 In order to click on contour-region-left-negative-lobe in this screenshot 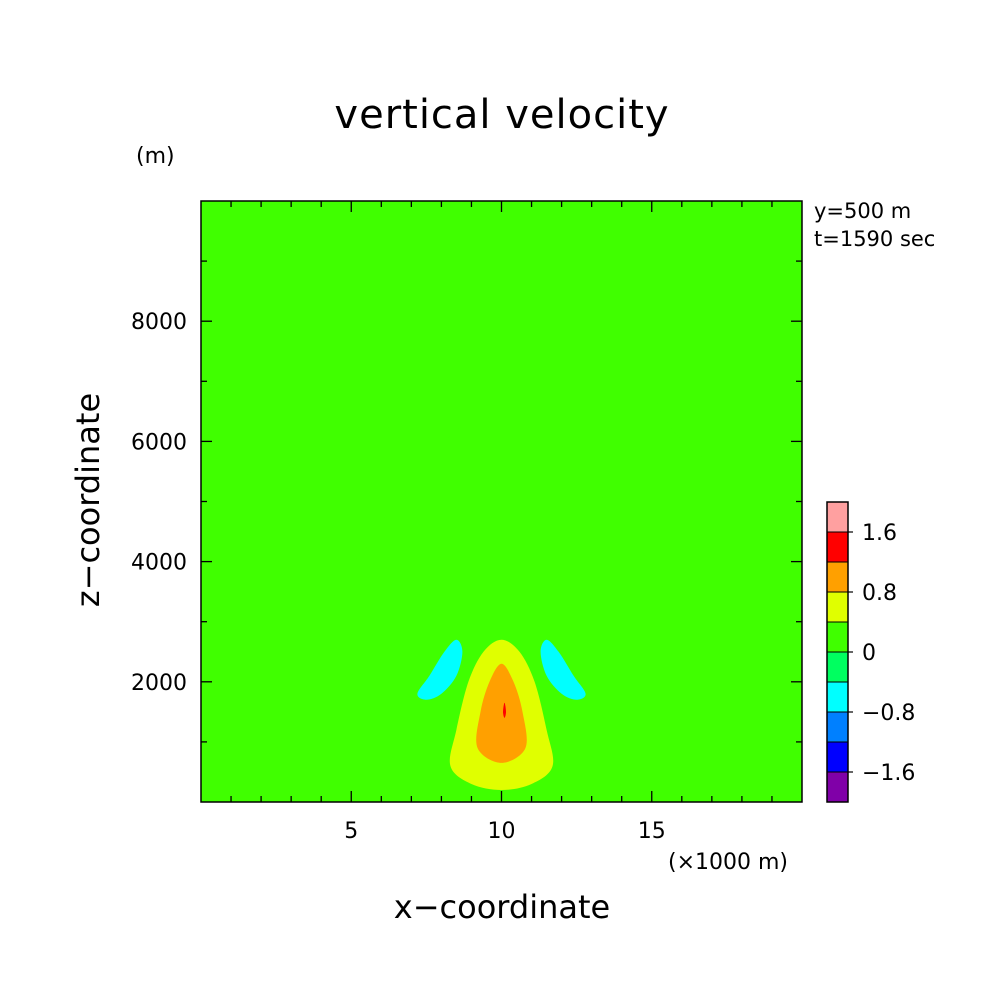, I will do `click(440, 669)`.